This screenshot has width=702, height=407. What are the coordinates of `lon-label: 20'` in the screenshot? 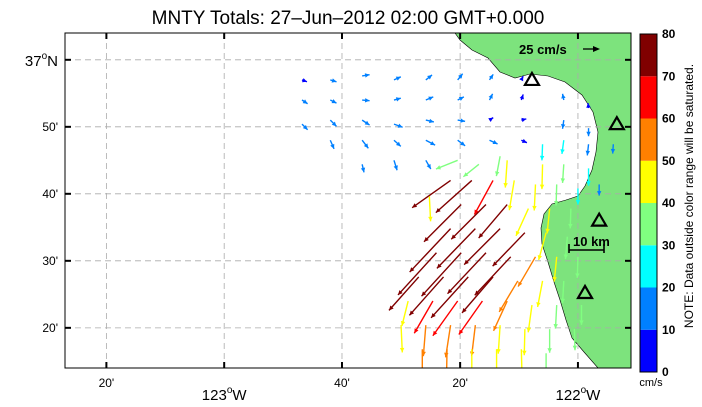 It's located at (460, 383).